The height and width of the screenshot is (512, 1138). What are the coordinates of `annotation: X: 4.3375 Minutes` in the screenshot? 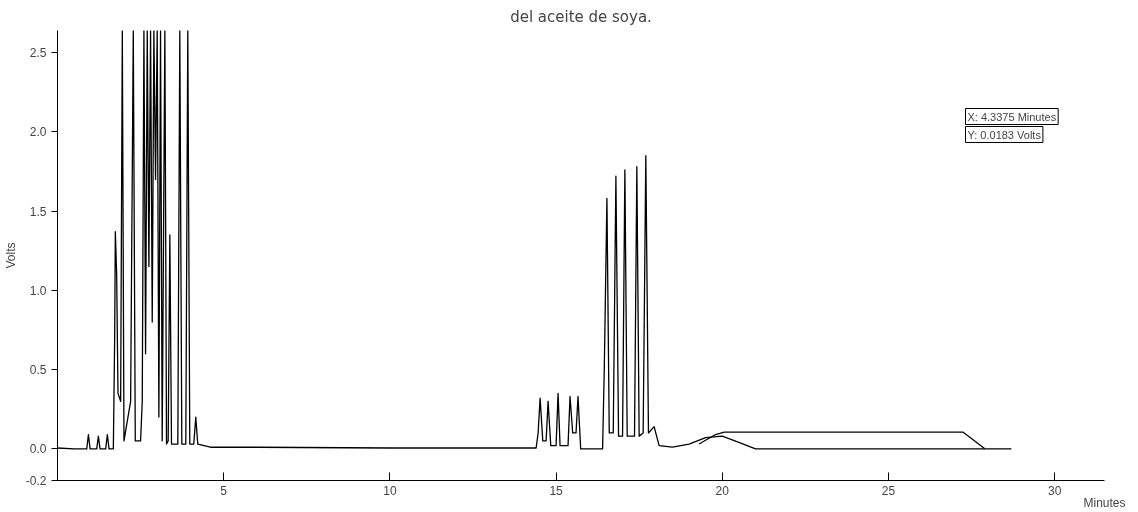 It's located at (1012, 116).